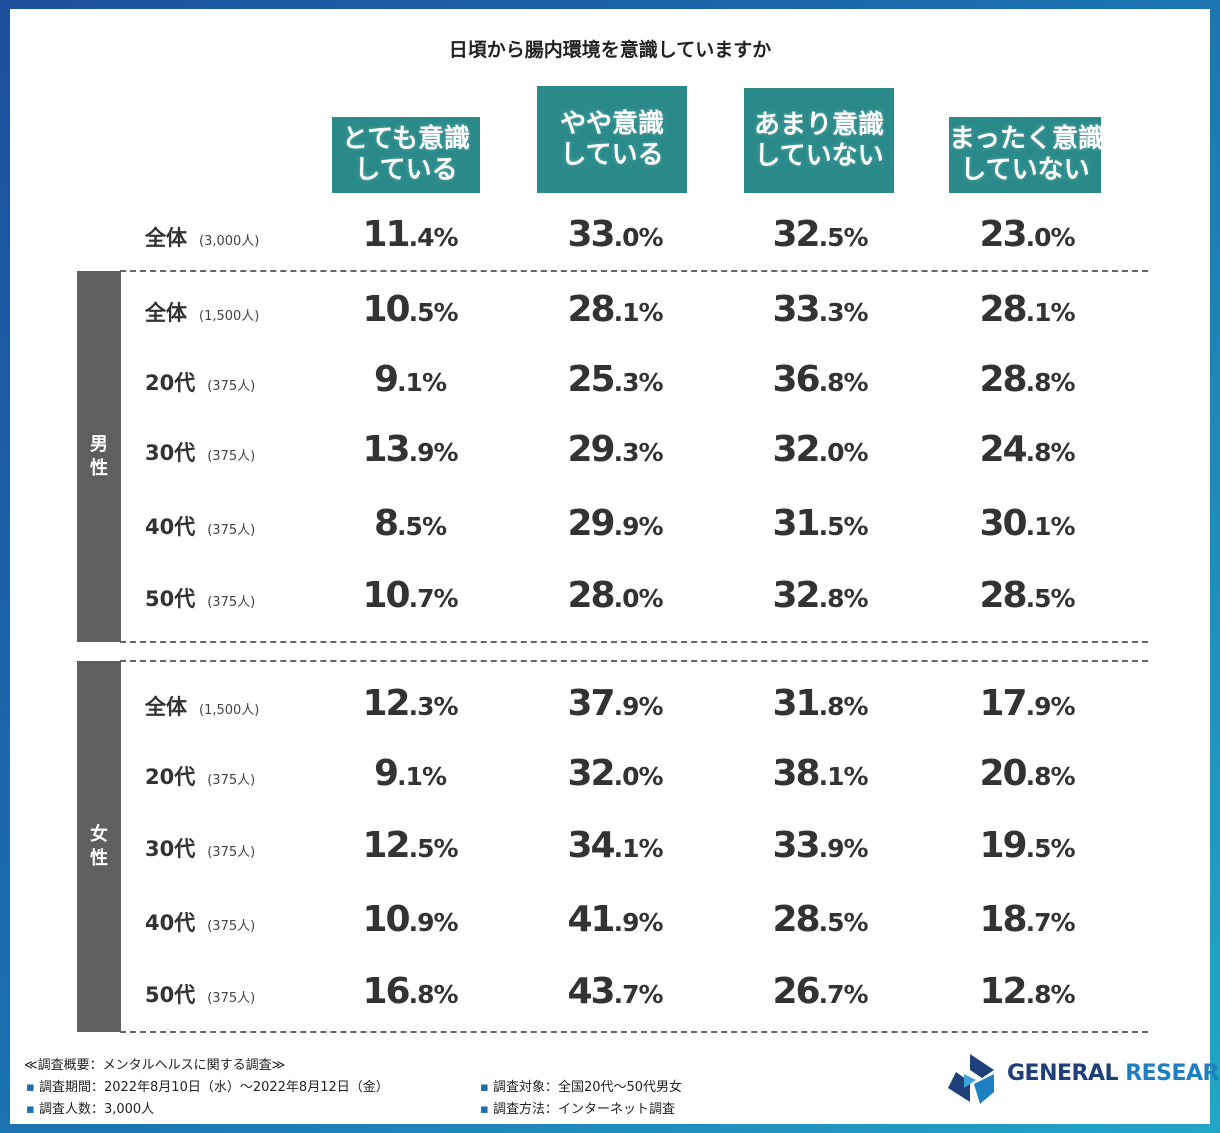 This screenshot has width=1220, height=1133. What do you see at coordinates (99, 834) in the screenshot?
I see `group-label-char: 女` at bounding box center [99, 834].